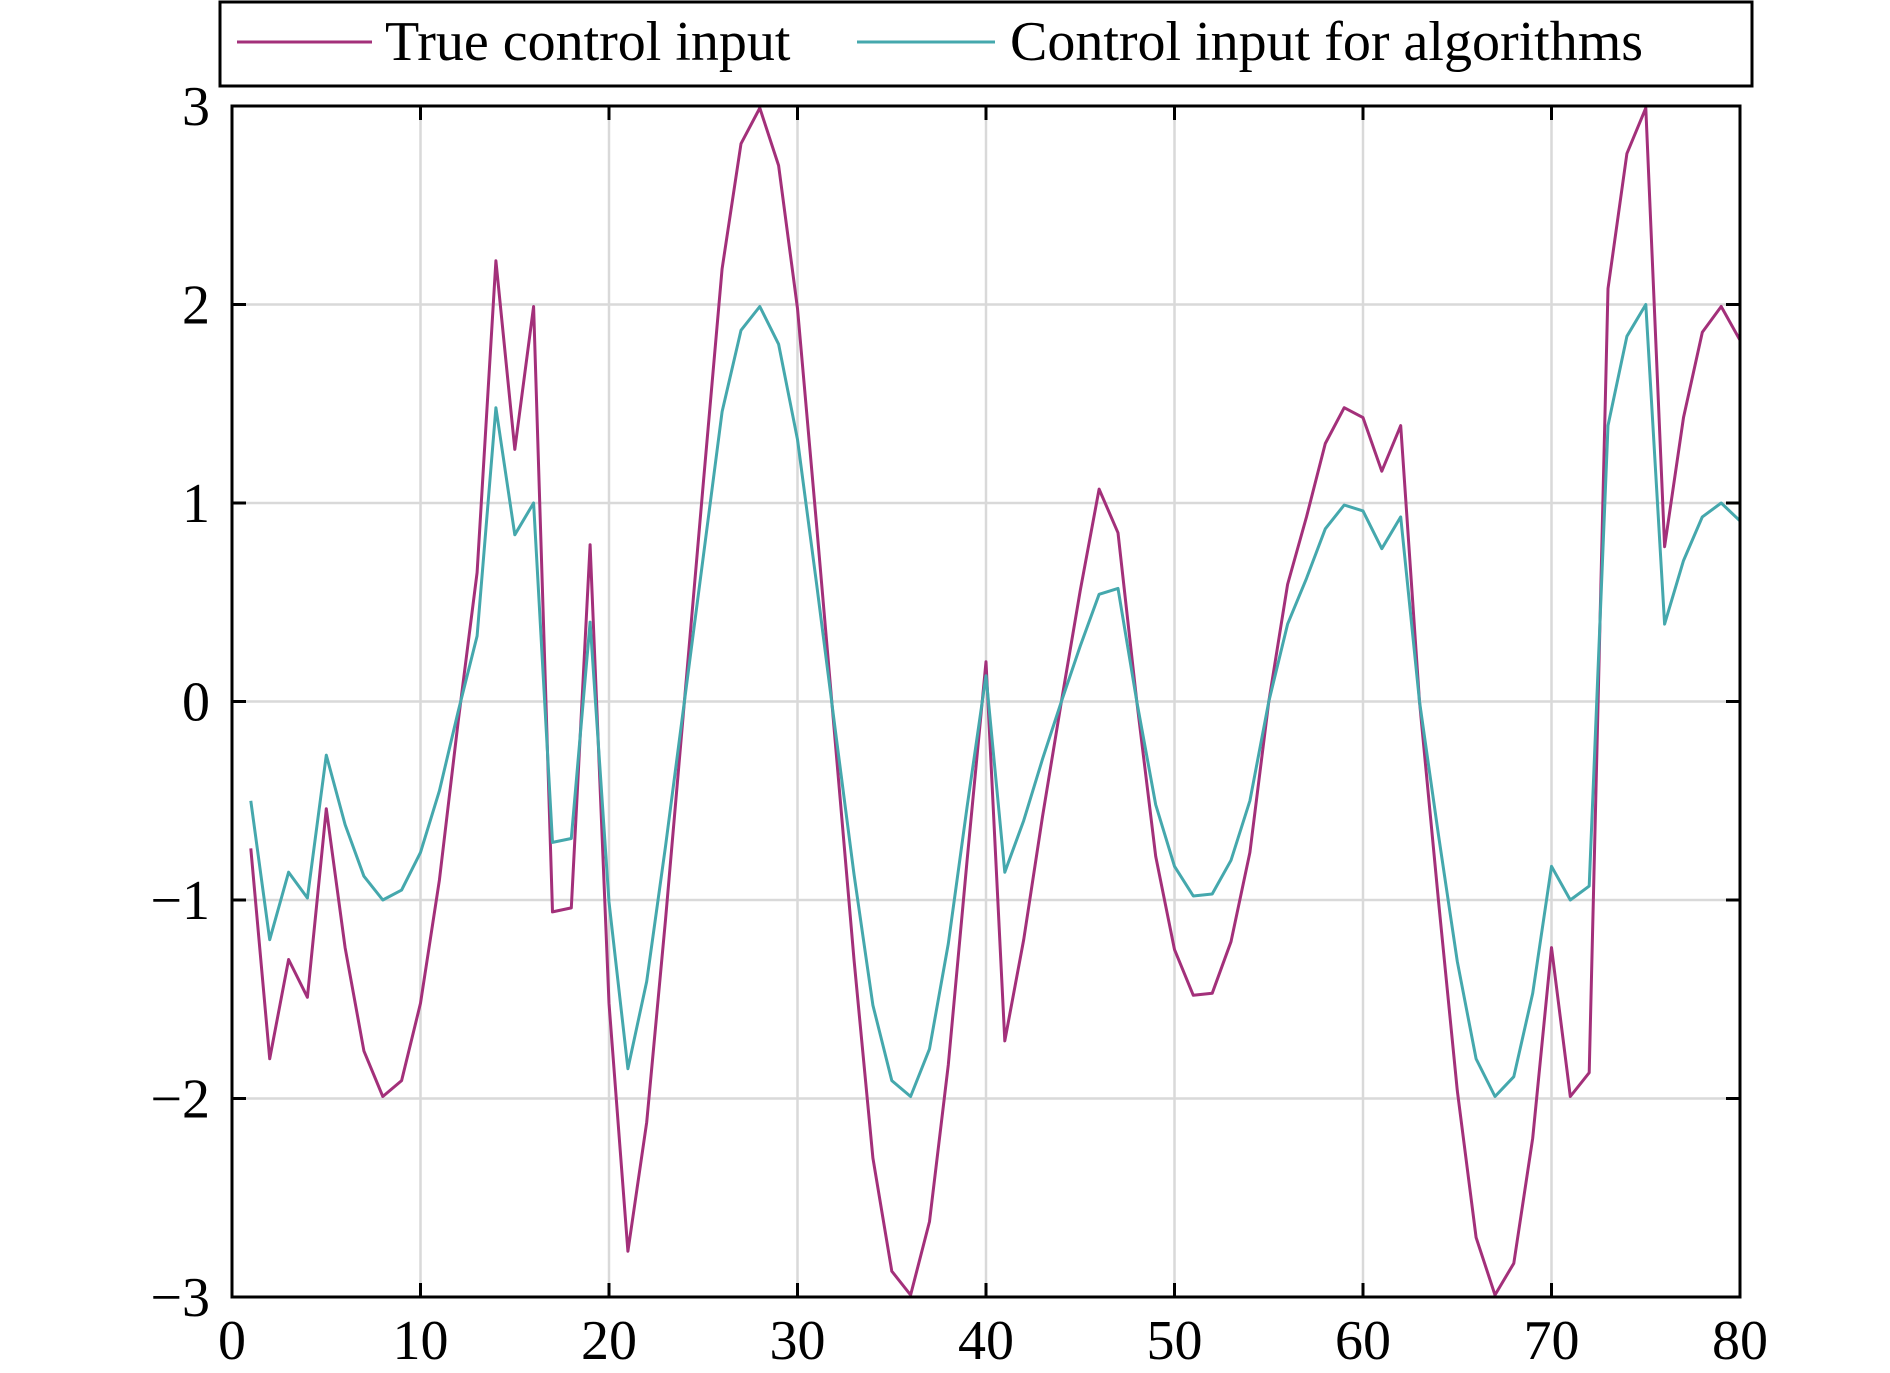 The height and width of the screenshot is (1373, 1890). What do you see at coordinates (1740, 1341) in the screenshot?
I see `x-tick-label: 80` at bounding box center [1740, 1341].